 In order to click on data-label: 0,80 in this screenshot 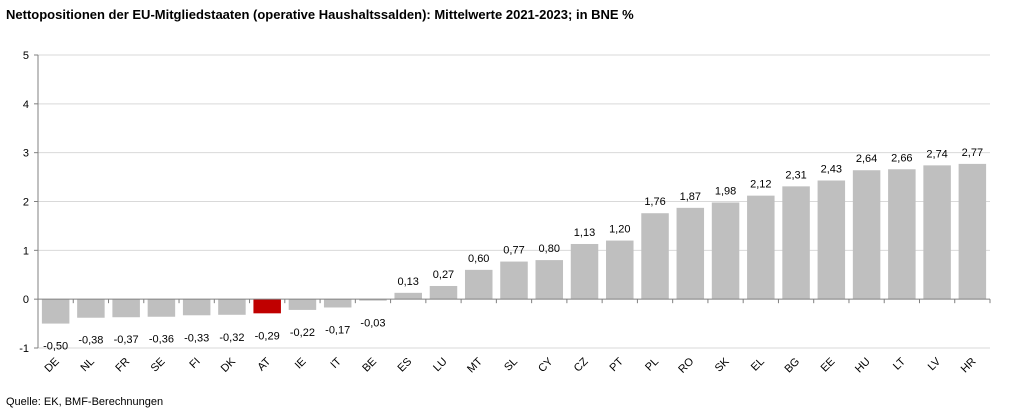, I will do `click(549, 249)`.